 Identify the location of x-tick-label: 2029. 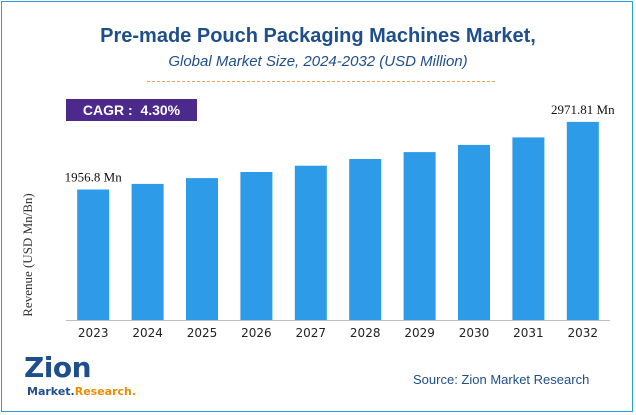
(419, 333).